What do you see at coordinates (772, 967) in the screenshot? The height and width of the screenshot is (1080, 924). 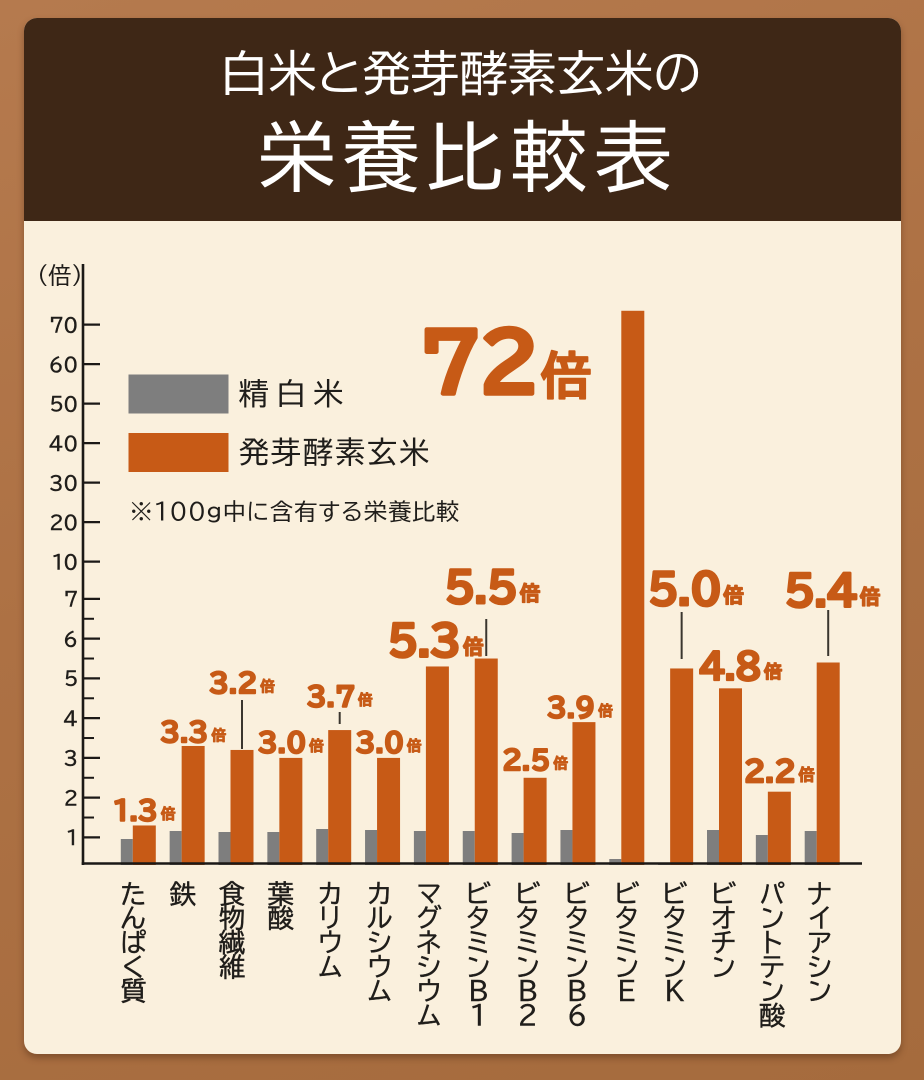 I see `category-label-char: テ` at bounding box center [772, 967].